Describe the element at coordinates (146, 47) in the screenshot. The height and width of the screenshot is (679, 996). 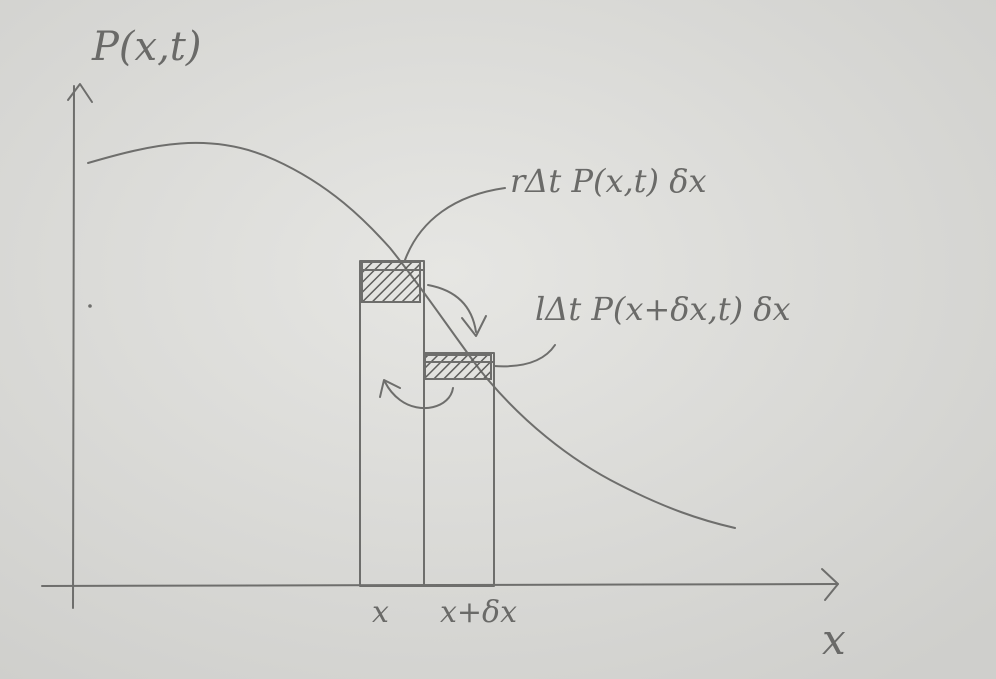
I see `y-axis-label: P(x,t)` at that location.